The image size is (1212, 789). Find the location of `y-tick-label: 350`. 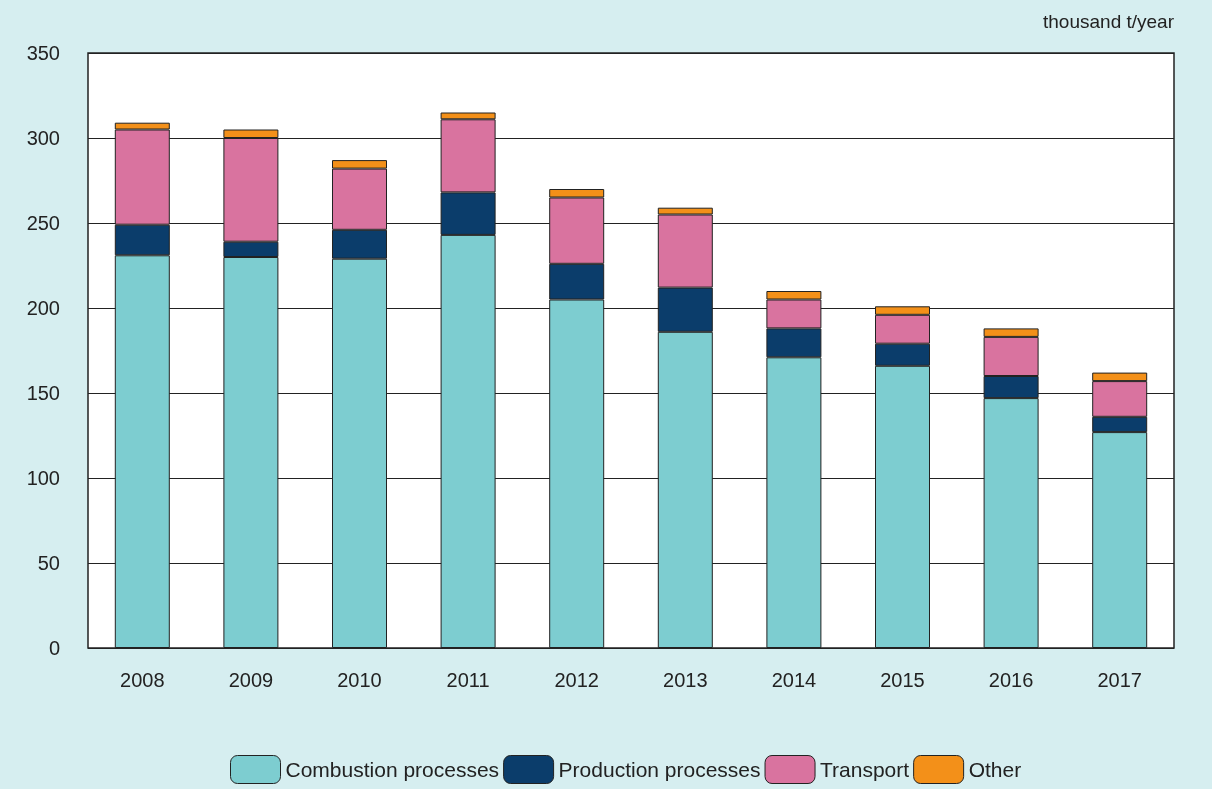

y-tick-label: 350 is located at coordinates (43, 53).